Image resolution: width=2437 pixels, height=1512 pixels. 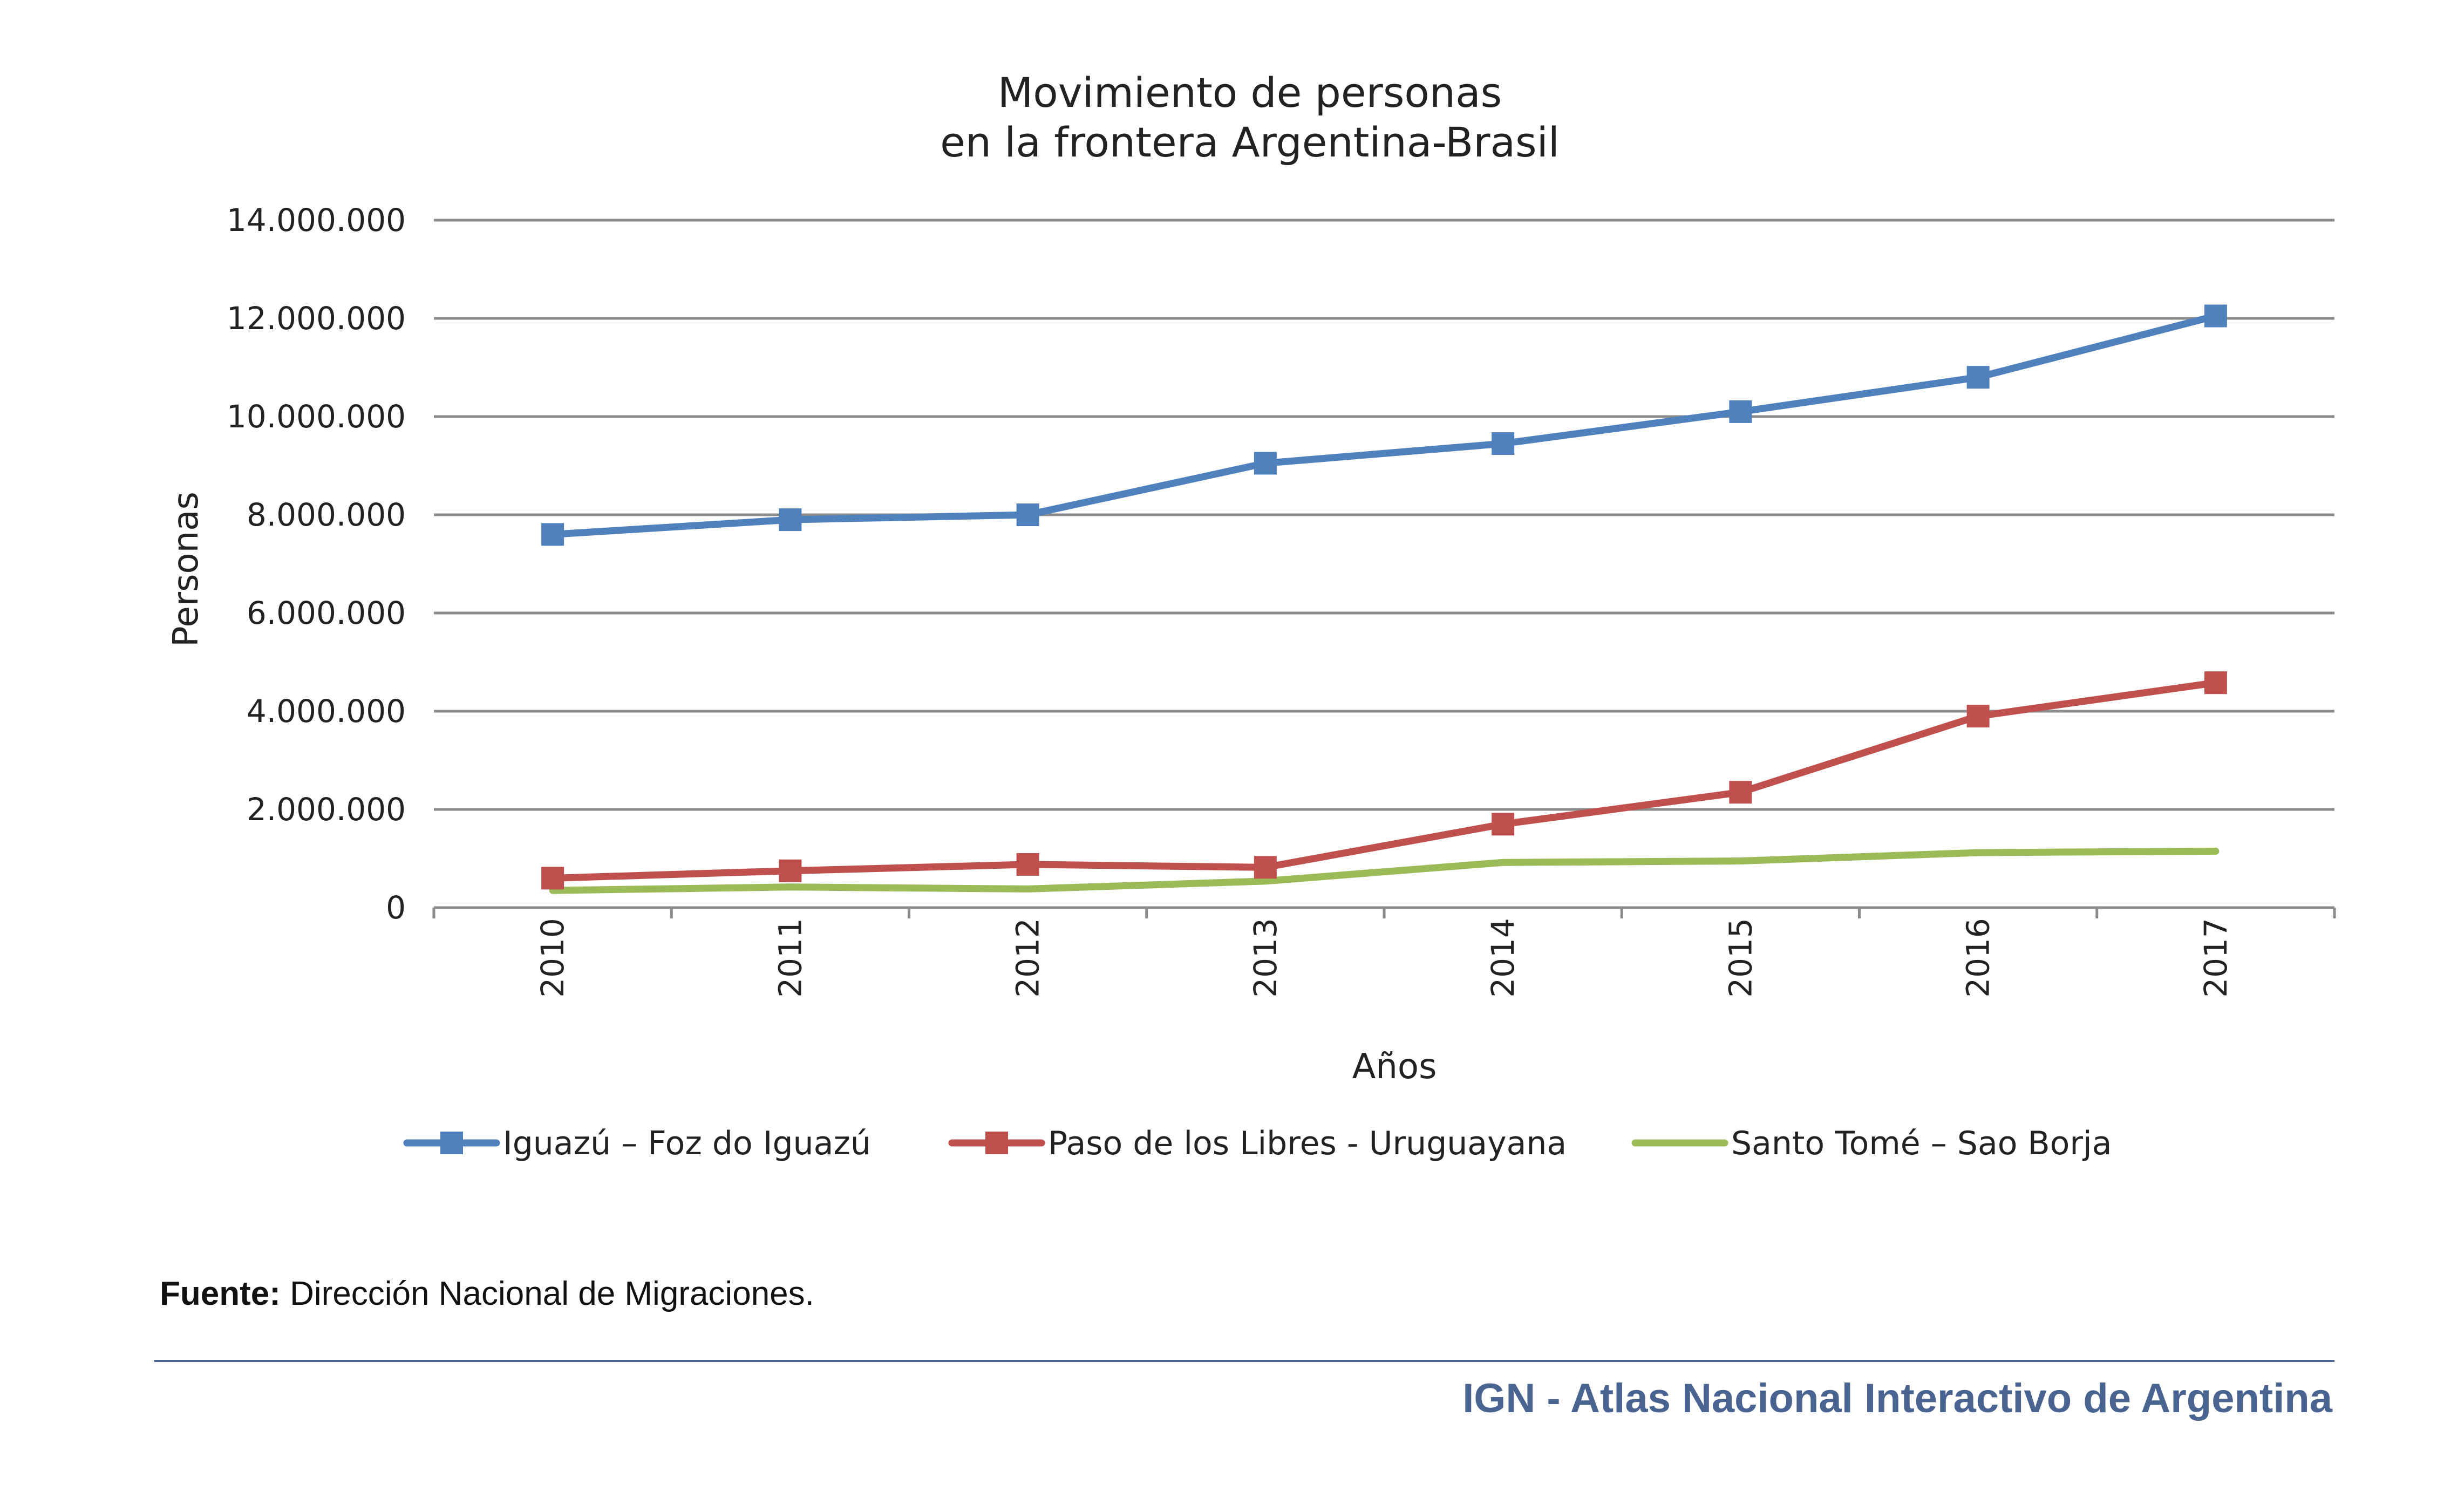 I want to click on x-tick-label: 2015, so click(x=1740, y=958).